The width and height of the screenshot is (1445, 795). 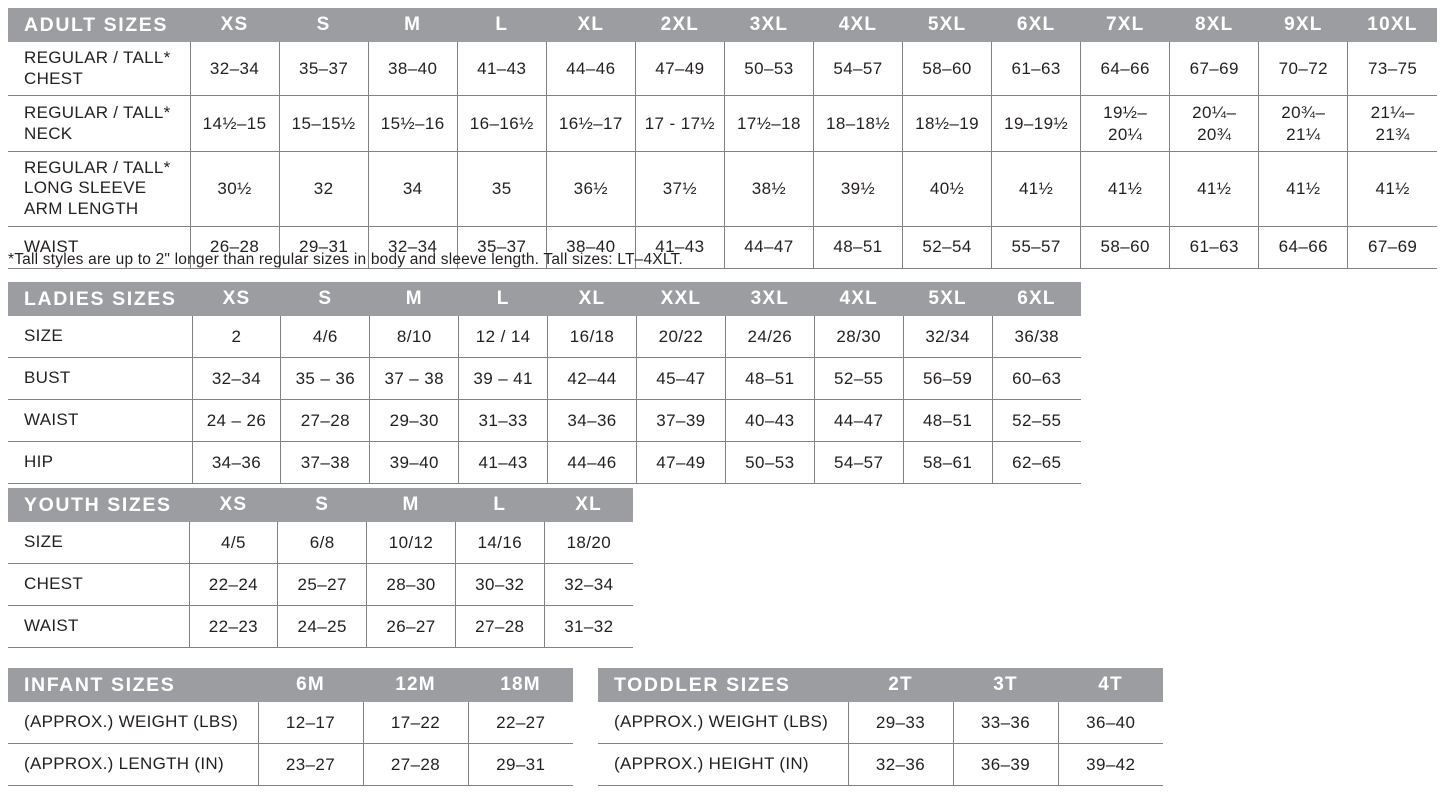 I want to click on toddler-table-header: TODDLER SIZES 2T 3T 4T, so click(x=880, y=685).